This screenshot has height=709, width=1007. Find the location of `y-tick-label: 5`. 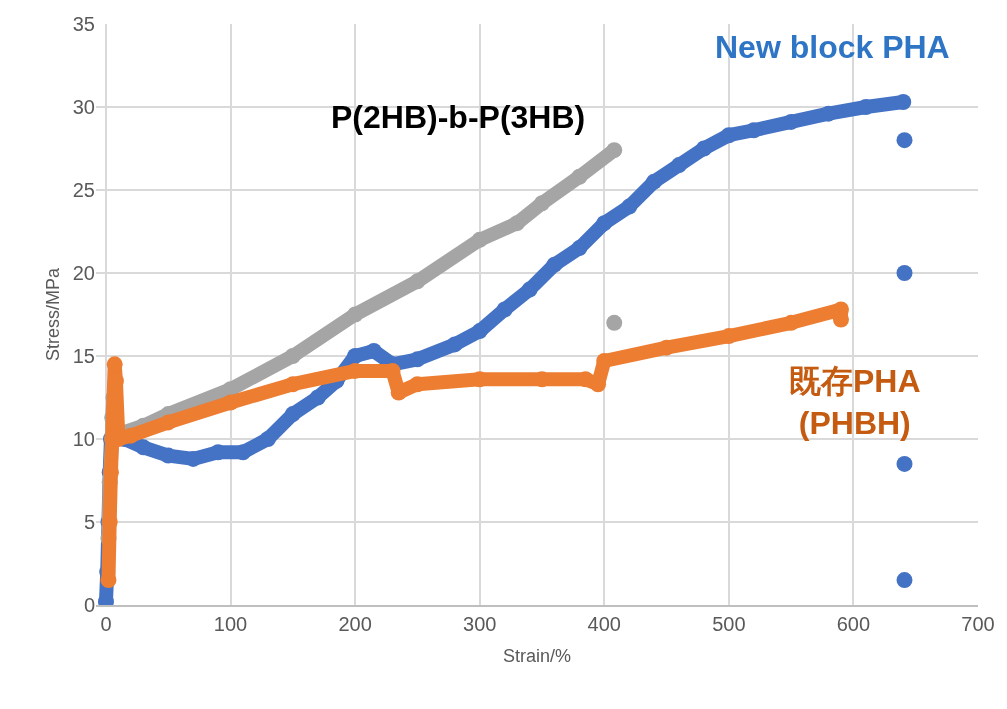

y-tick-label: 5 is located at coordinates (89, 522).